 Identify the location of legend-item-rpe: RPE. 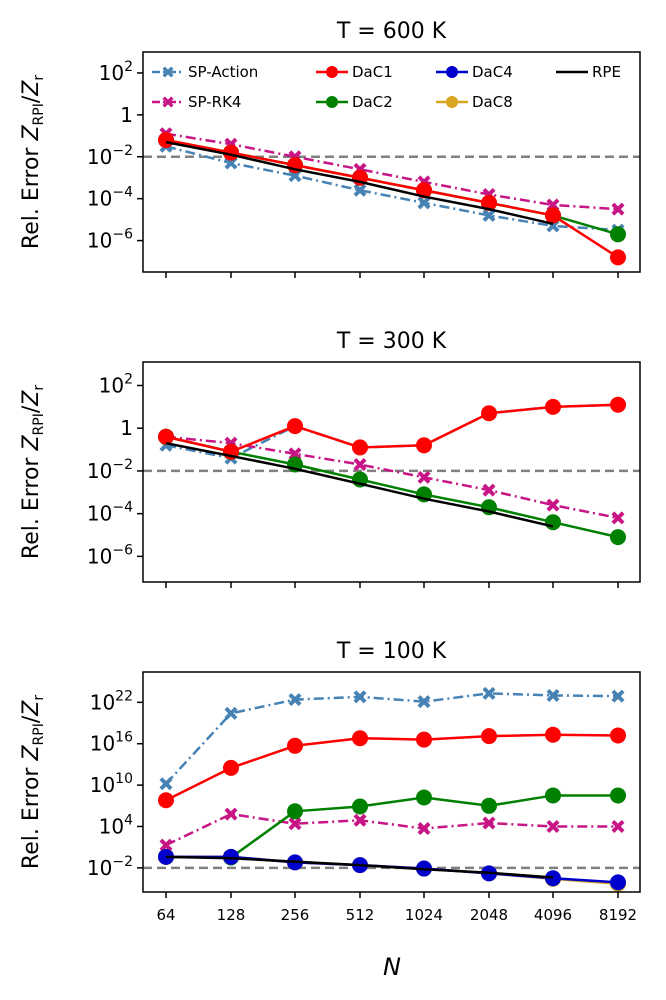
(588, 72).